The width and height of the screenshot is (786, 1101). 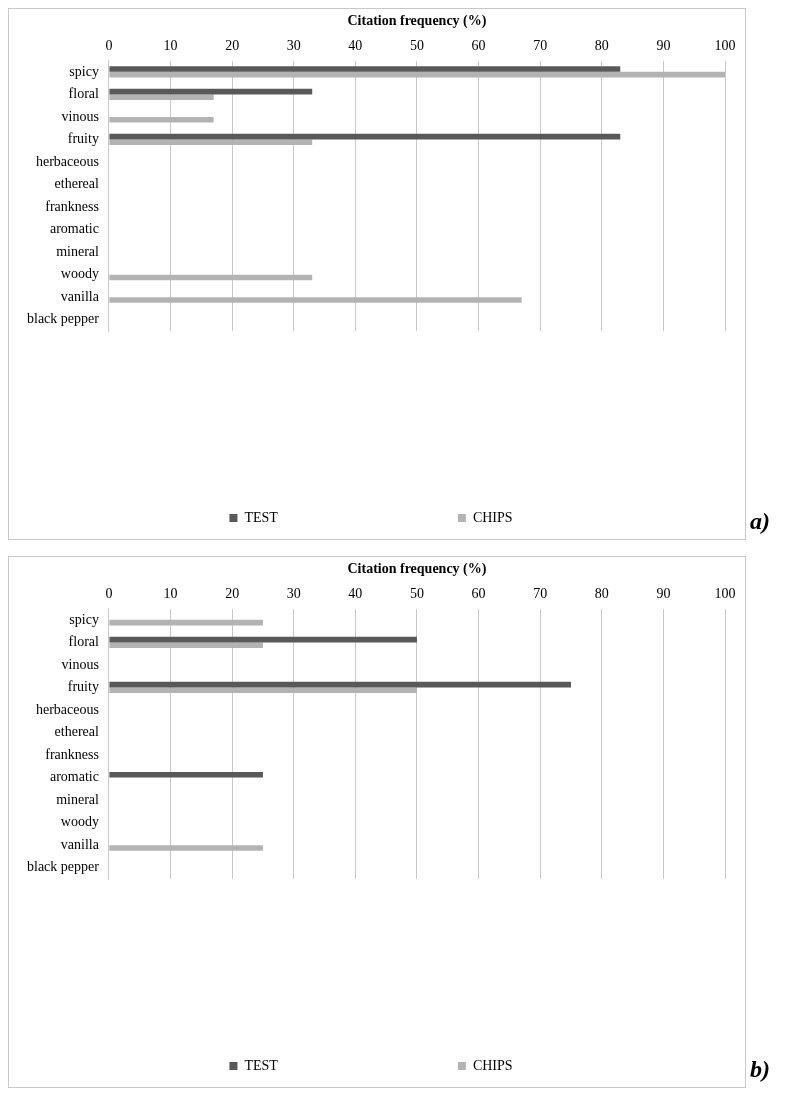 What do you see at coordinates (760, 521) in the screenshot?
I see `text: a)` at bounding box center [760, 521].